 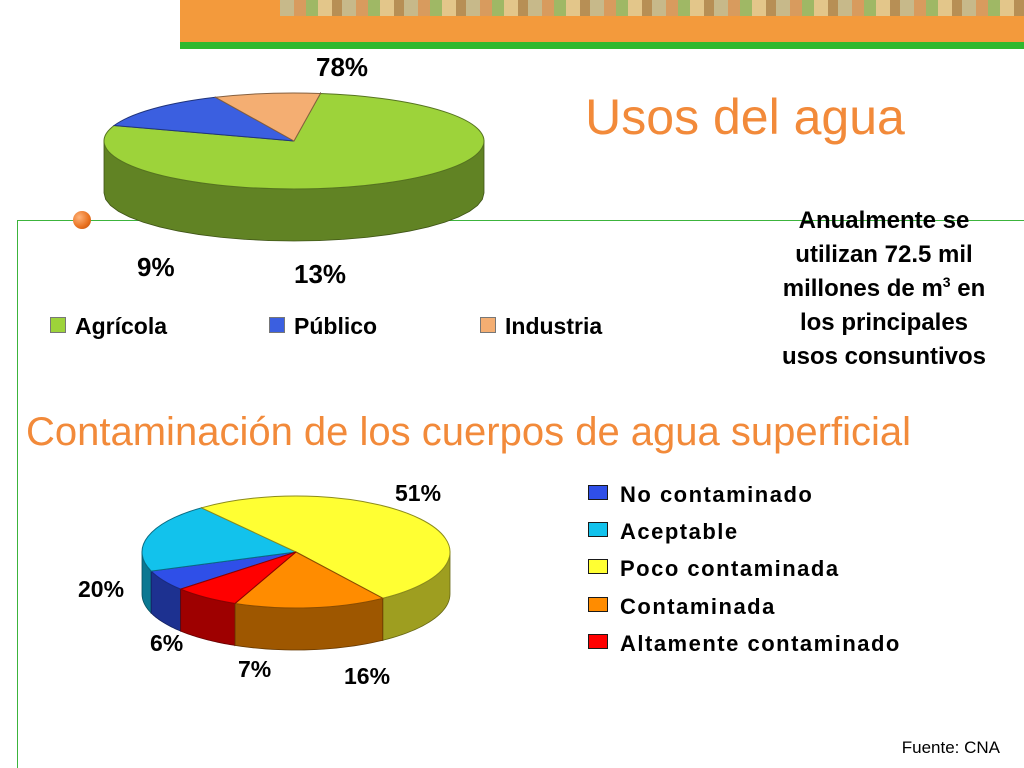 What do you see at coordinates (950, 747) in the screenshot?
I see `source-note: Fuente: CNA` at bounding box center [950, 747].